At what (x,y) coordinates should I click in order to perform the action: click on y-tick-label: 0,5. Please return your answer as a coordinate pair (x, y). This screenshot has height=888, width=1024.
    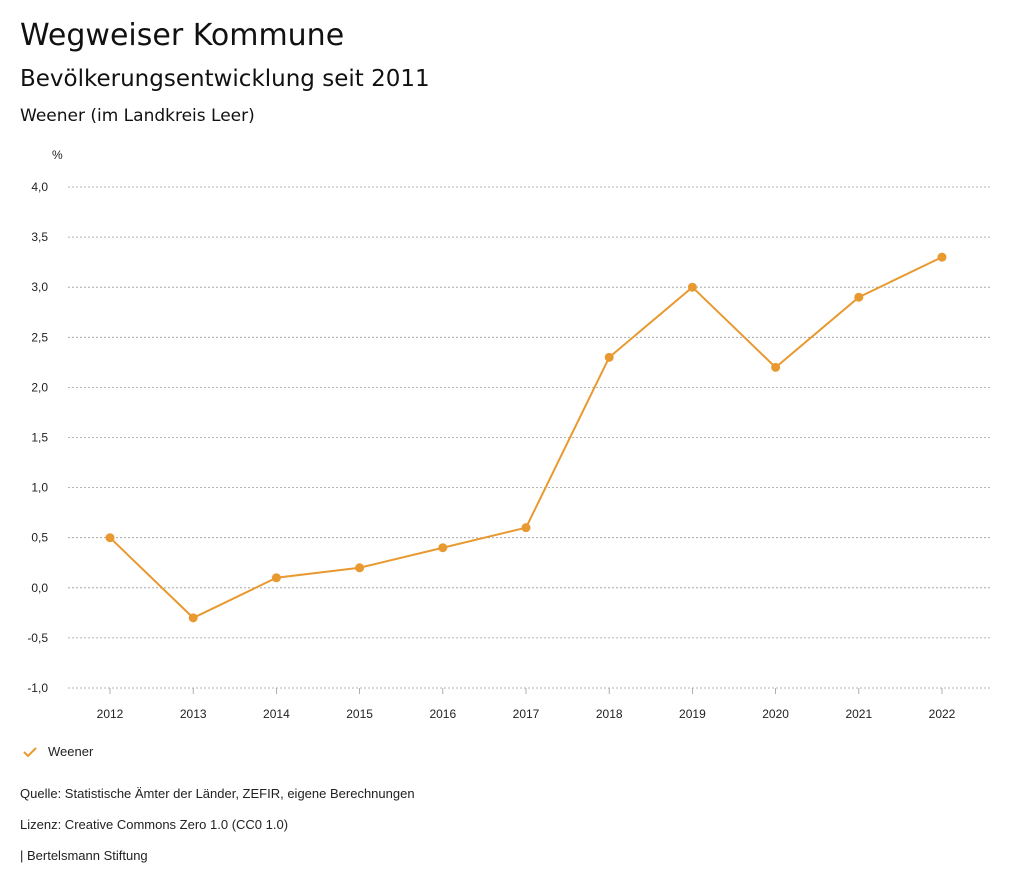
    Looking at the image, I should click on (39, 538).